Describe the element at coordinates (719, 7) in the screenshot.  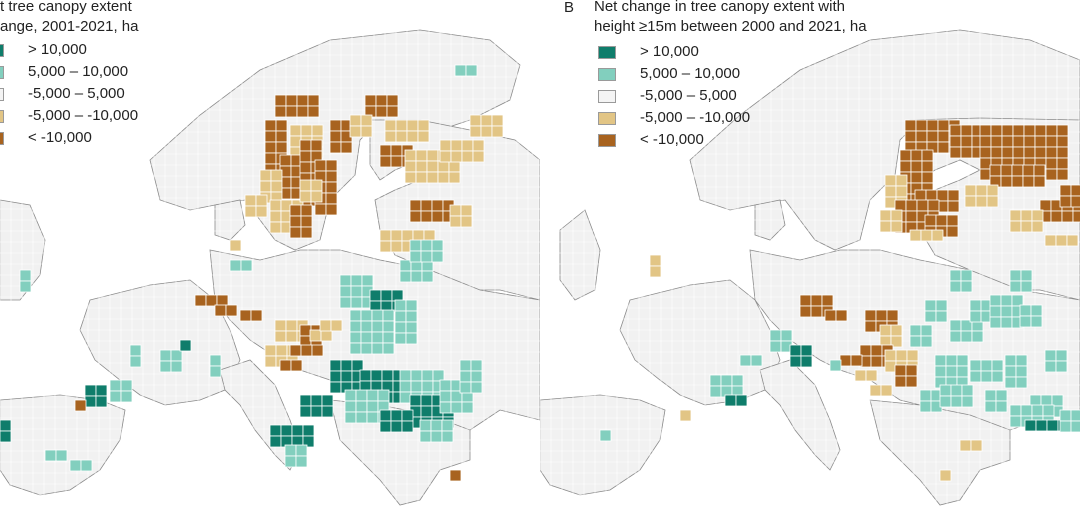
I see `legend-title-b-line-1: Net change in tree canopy extent with` at that location.